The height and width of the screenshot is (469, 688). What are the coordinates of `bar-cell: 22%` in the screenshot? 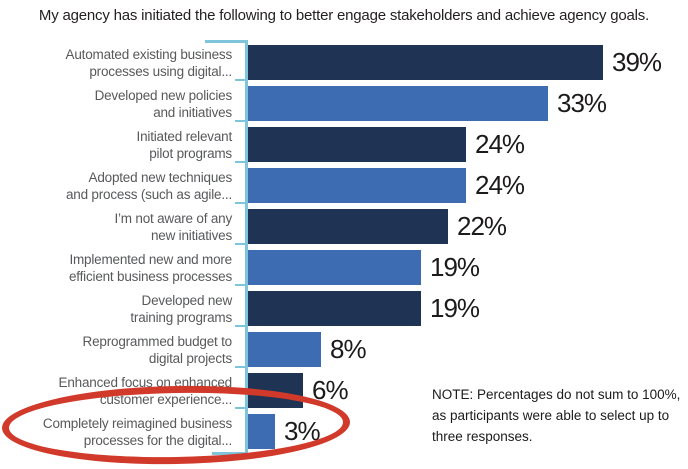 It's located at (468, 226).